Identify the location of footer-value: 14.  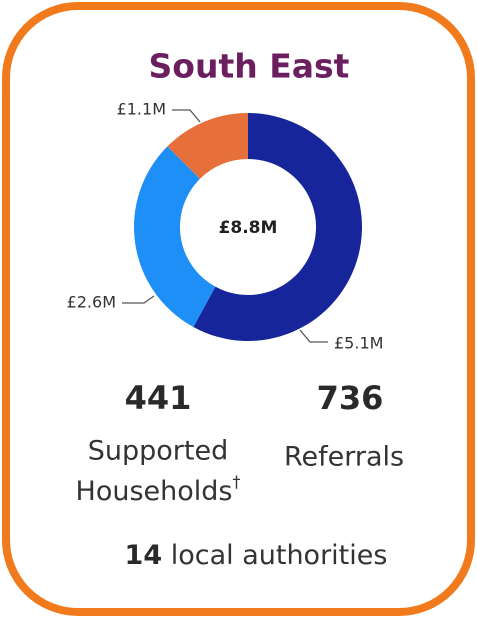
(144, 555).